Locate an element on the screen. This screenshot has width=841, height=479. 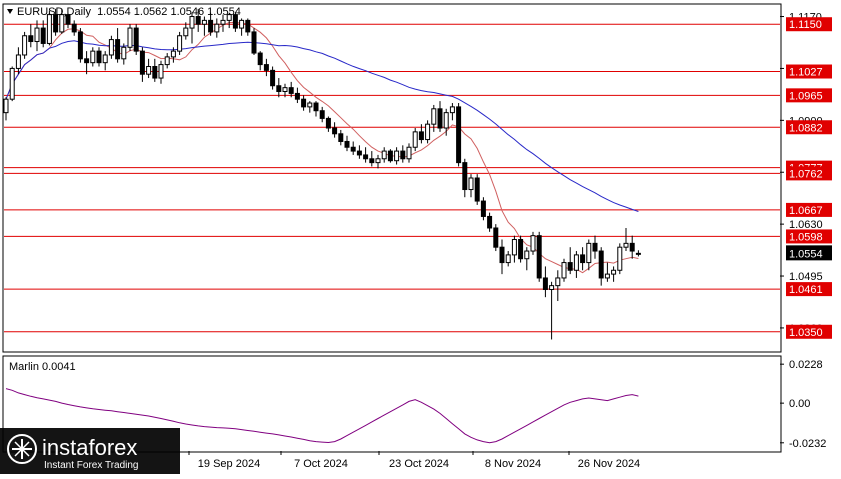
watermark-bg is located at coordinates (90, 451).